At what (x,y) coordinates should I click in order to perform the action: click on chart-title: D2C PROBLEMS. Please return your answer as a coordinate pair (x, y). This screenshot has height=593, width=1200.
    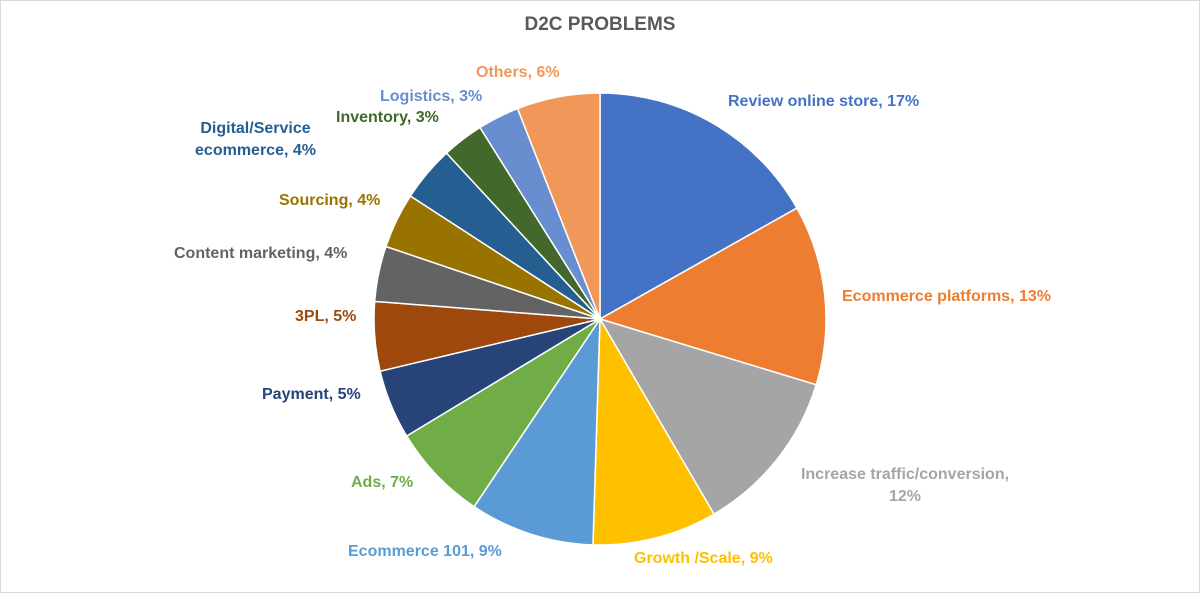
    Looking at the image, I should click on (600, 24).